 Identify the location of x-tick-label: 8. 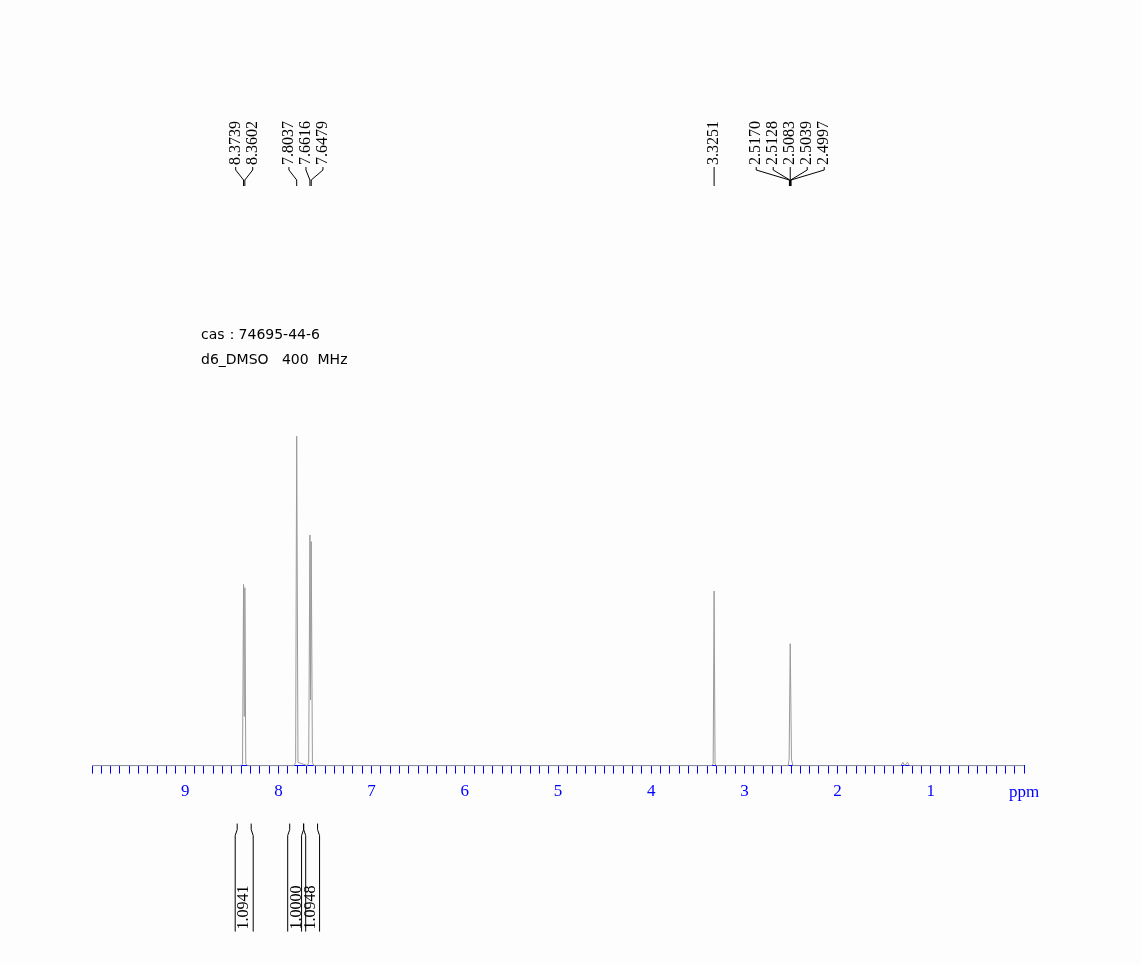
(278, 791).